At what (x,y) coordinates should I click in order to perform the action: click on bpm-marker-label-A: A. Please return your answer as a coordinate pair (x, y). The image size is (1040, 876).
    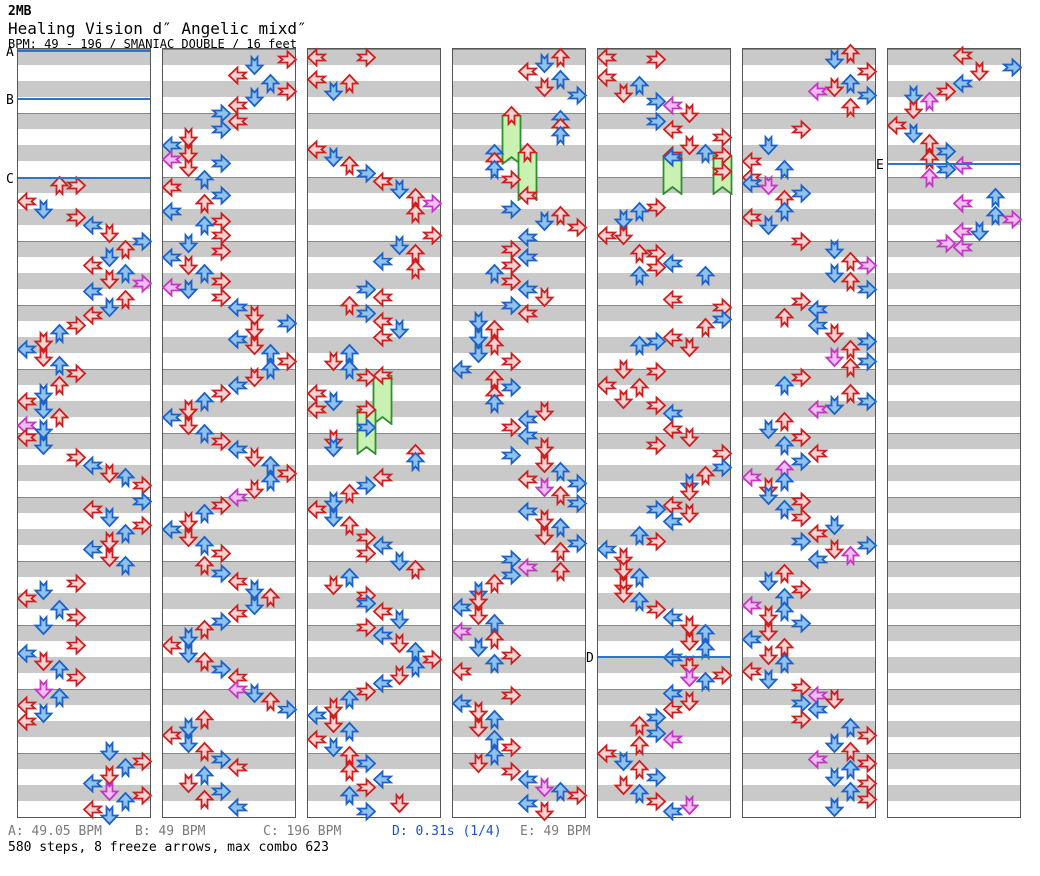
    Looking at the image, I should click on (10, 52).